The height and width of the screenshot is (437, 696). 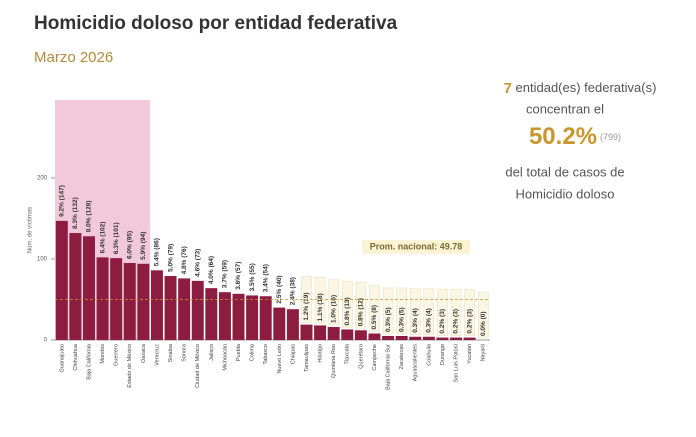 I want to click on x-tick-label: Chiapas, so click(x=293, y=354).